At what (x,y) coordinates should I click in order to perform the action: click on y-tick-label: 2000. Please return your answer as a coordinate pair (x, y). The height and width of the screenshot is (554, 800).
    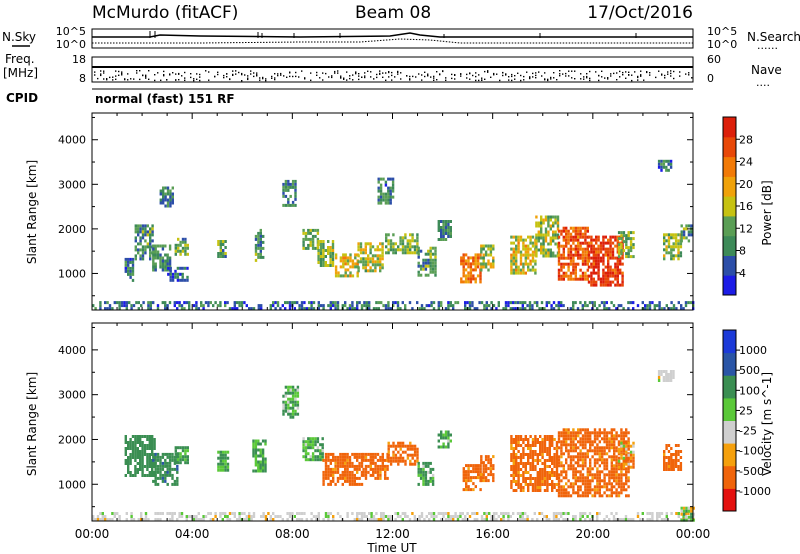
    Looking at the image, I should click on (72, 439).